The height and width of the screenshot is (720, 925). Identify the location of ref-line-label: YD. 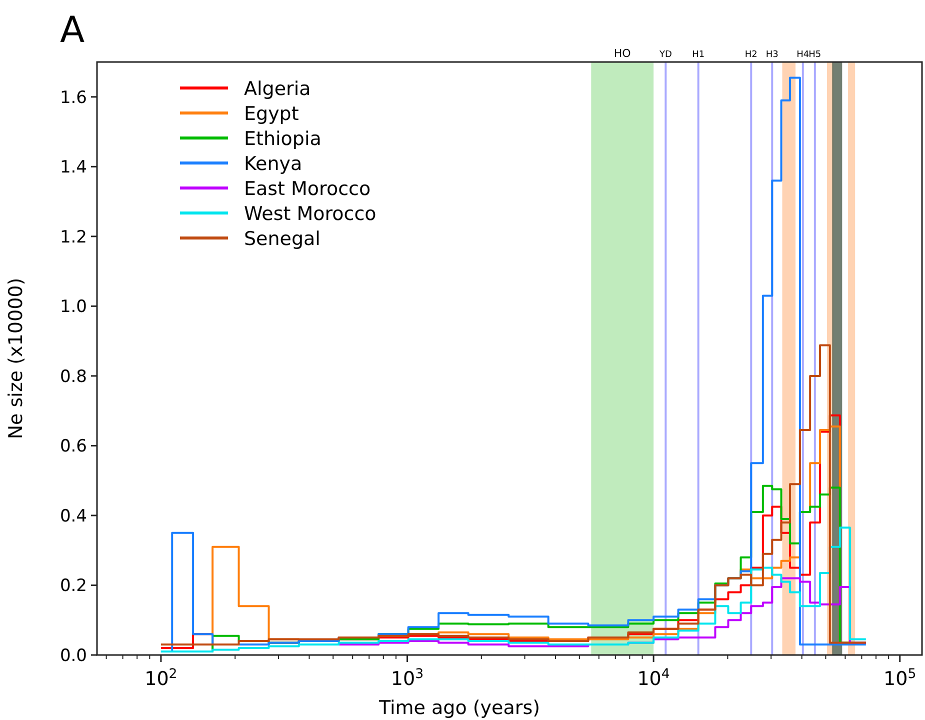
(665, 55).